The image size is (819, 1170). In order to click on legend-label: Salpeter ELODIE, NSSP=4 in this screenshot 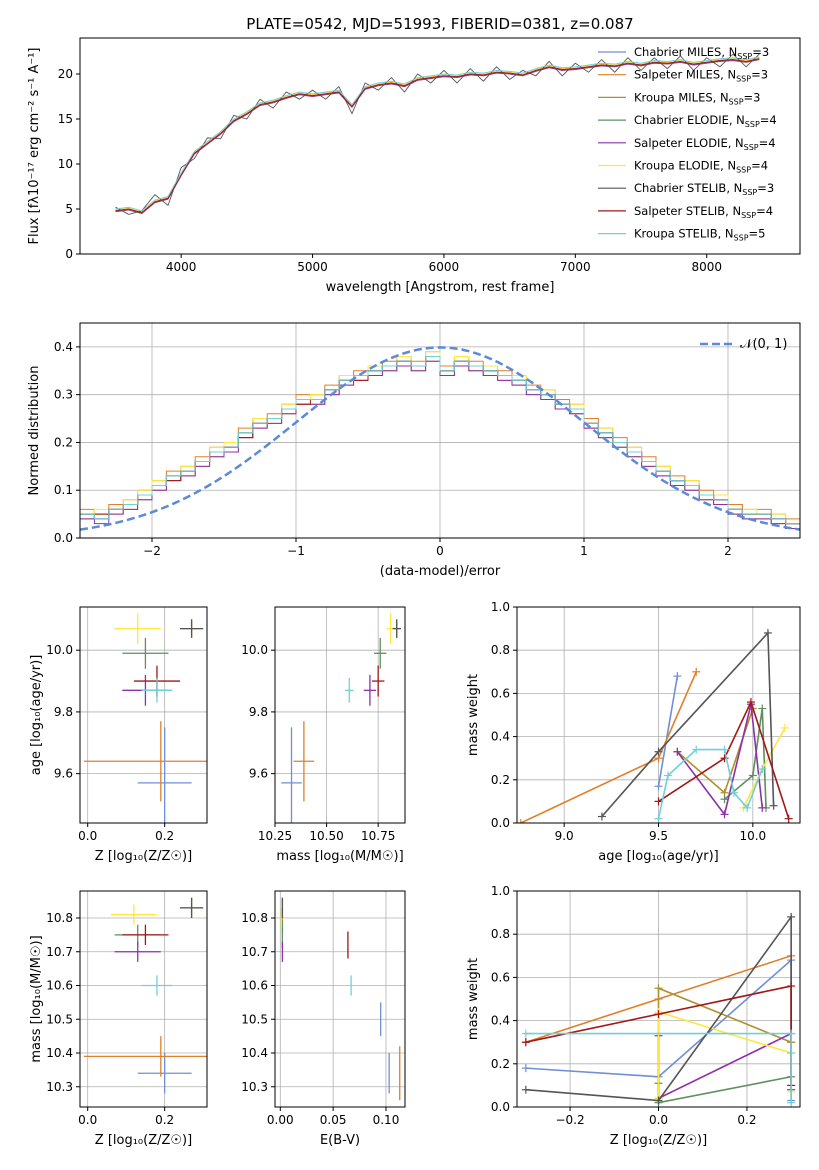, I will do `click(705, 144)`.